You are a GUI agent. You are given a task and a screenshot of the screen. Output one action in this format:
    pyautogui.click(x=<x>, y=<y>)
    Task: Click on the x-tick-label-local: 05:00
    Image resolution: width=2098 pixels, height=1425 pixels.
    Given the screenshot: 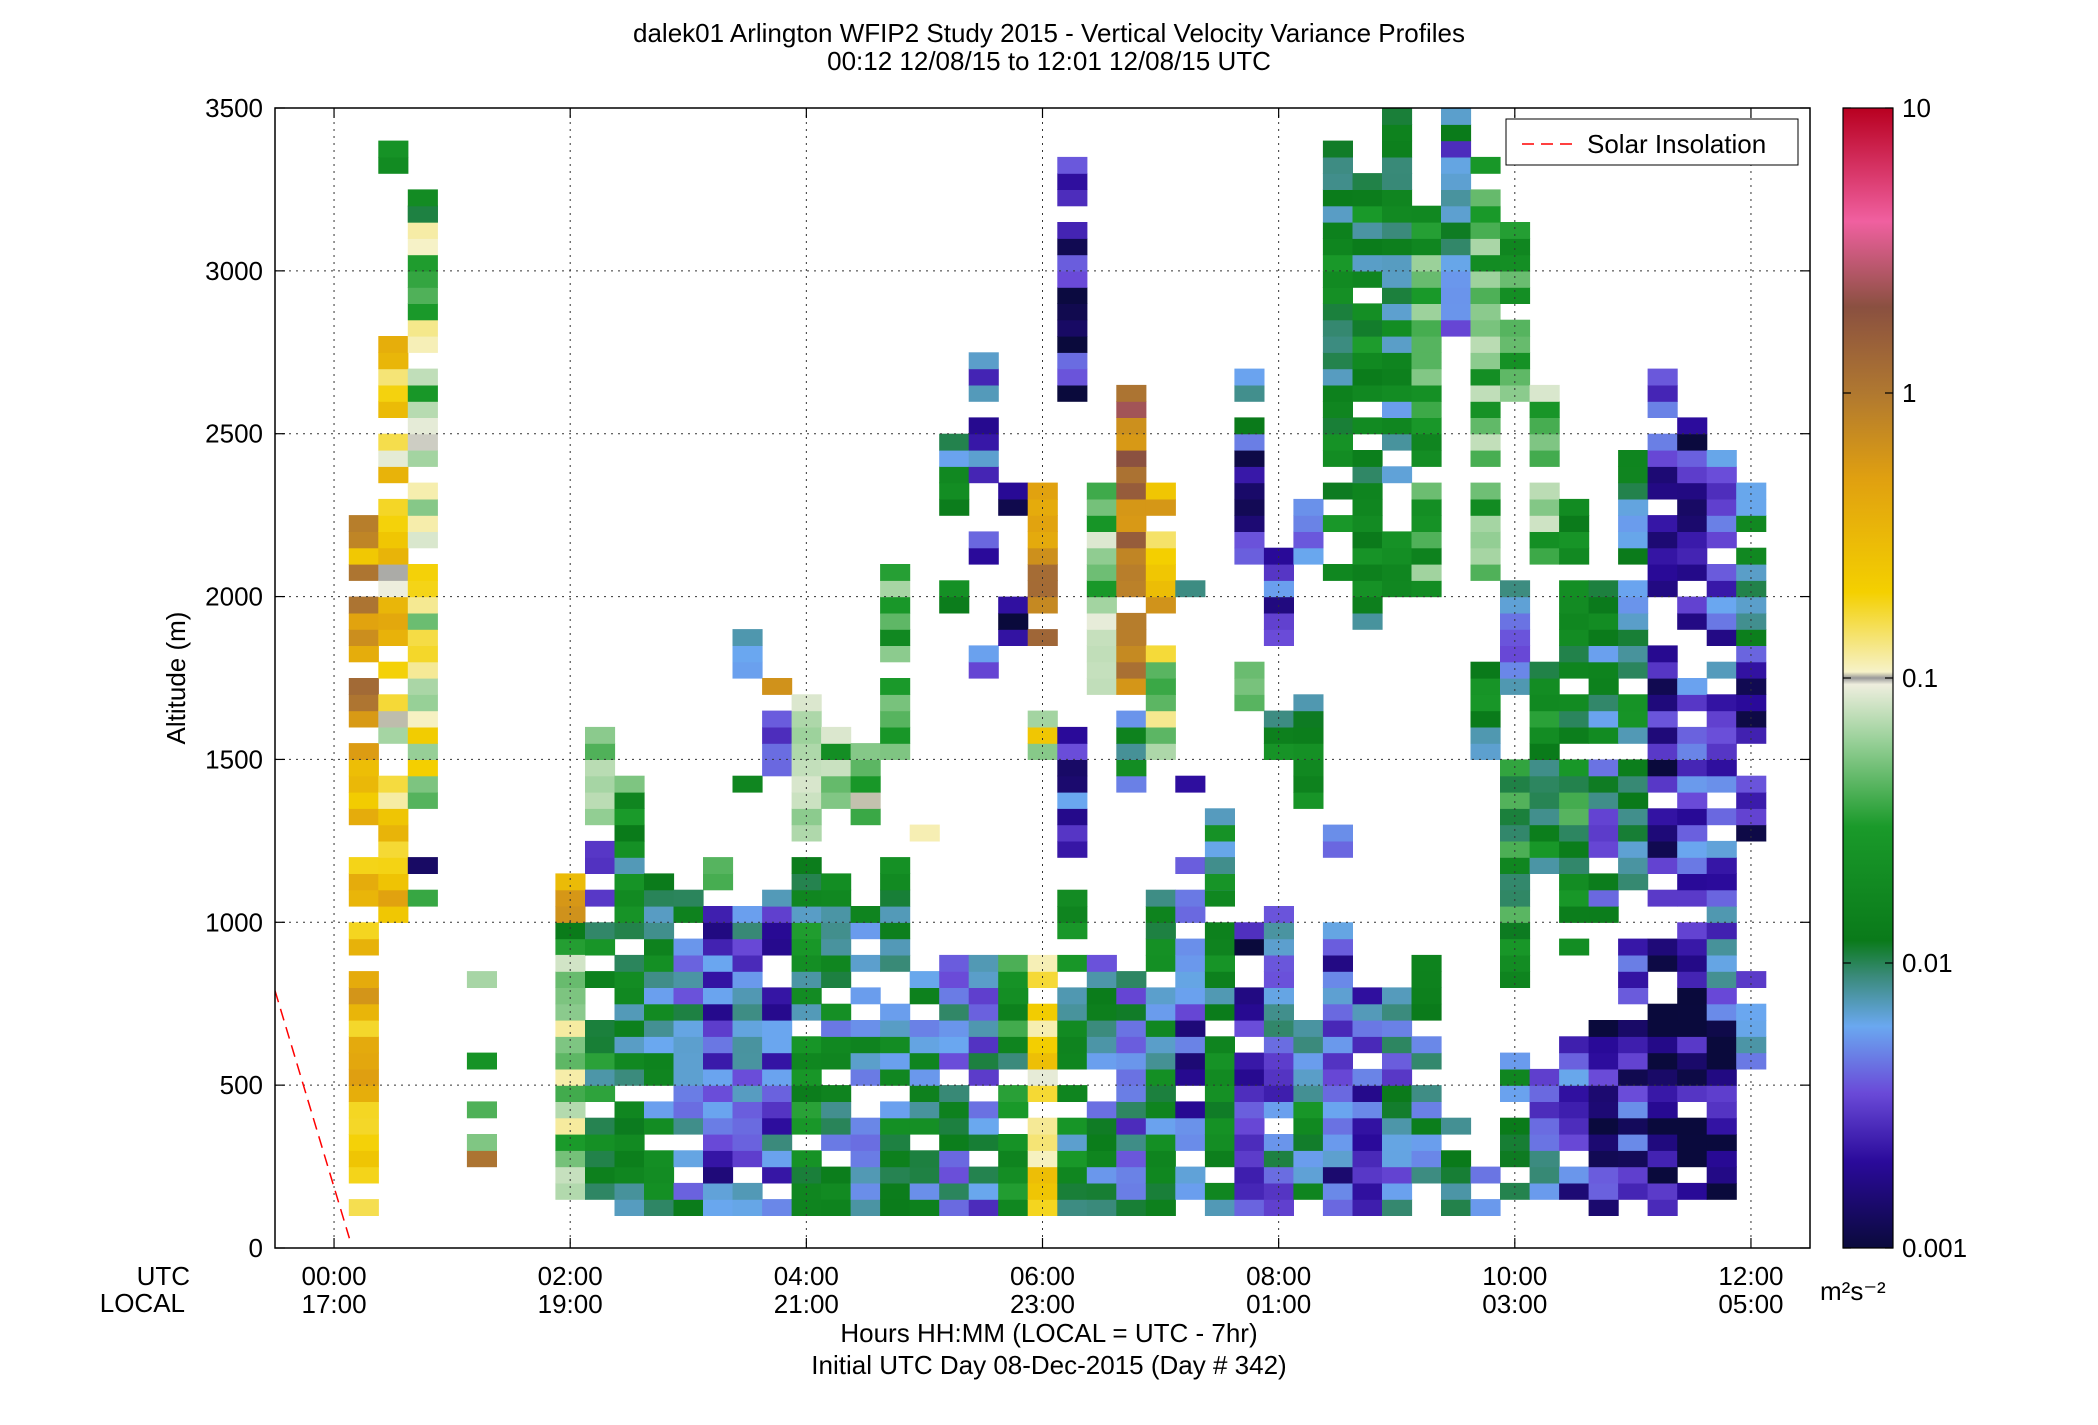 What is the action you would take?
    pyautogui.click(x=1750, y=1304)
    